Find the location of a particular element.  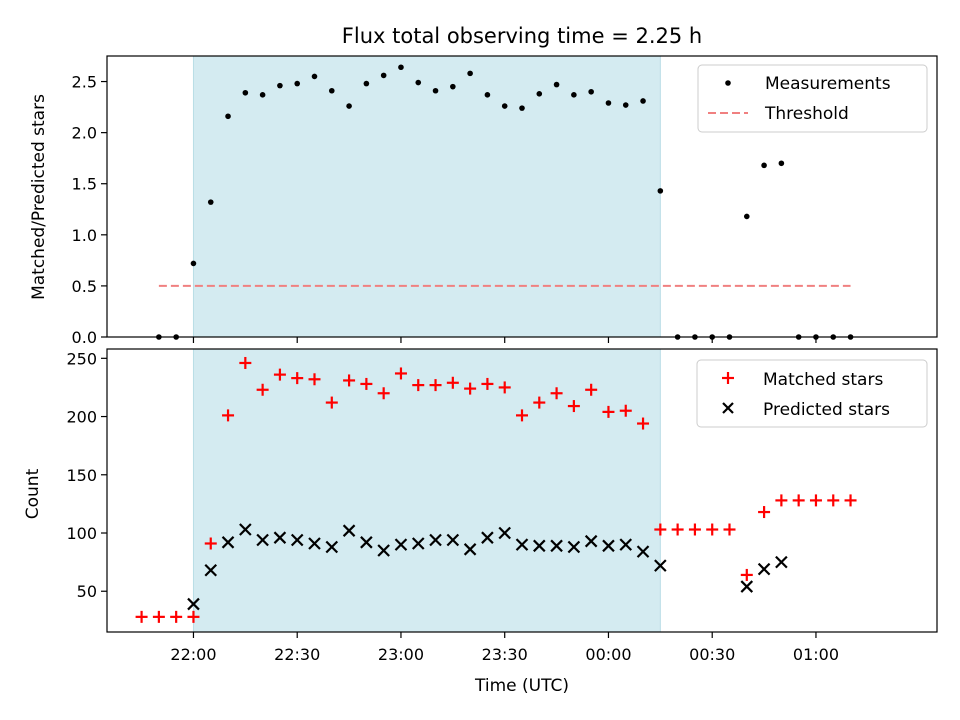

predicted-stars-points is located at coordinates (487, 567).